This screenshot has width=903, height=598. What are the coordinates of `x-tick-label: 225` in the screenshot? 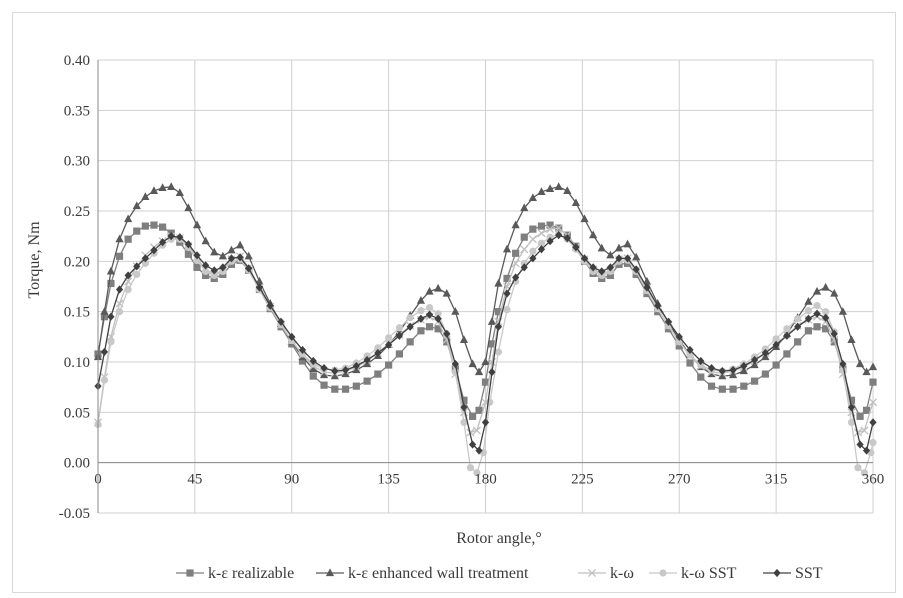 It's located at (582, 480).